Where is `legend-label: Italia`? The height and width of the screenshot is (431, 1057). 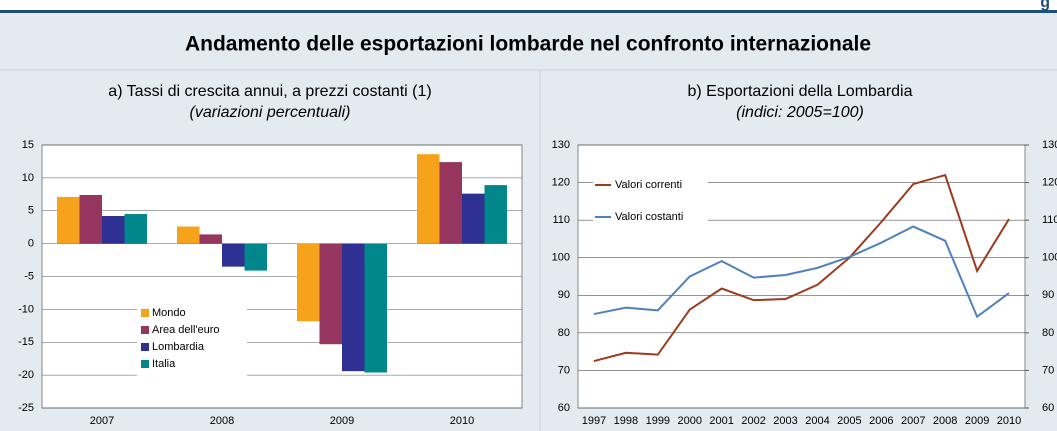
legend-label: Italia is located at coordinates (164, 364).